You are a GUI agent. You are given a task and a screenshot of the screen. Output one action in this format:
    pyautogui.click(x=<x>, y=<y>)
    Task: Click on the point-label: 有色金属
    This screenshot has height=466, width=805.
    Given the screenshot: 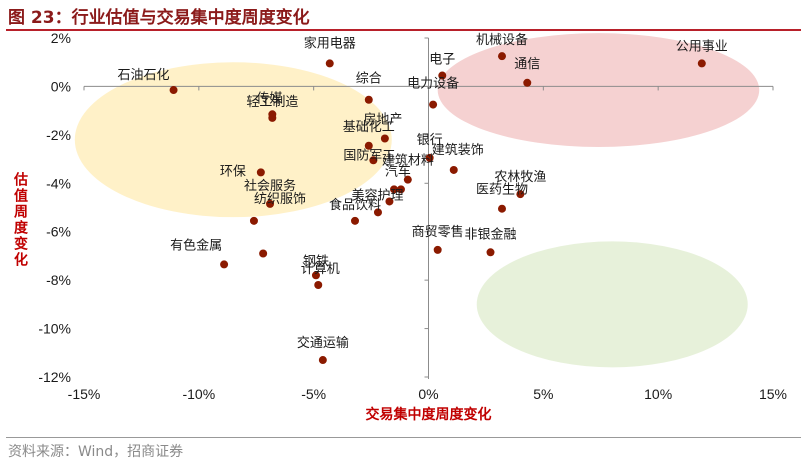 What is the action you would take?
    pyautogui.click(x=196, y=245)
    